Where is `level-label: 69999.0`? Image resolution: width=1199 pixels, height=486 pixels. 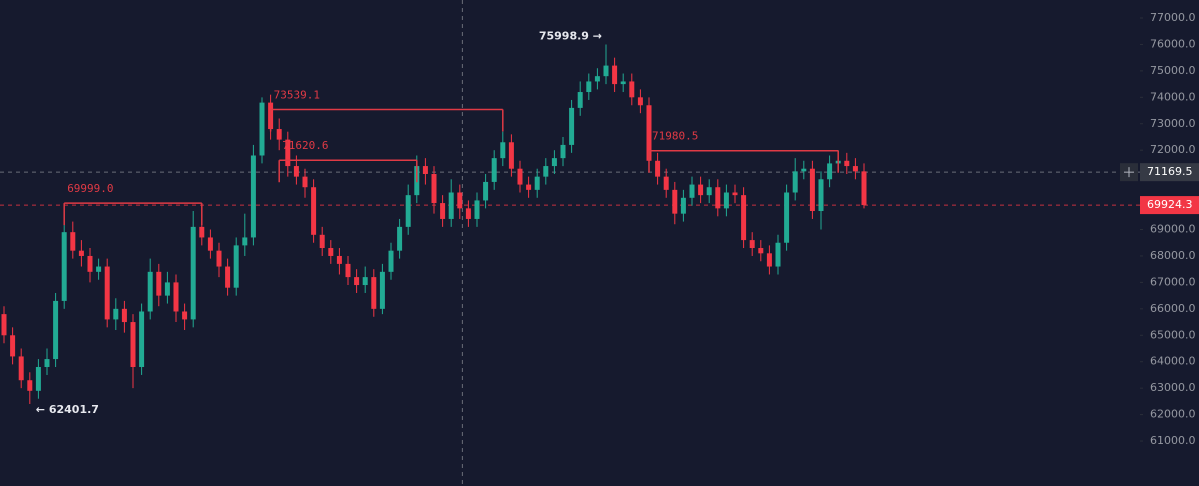 level-label: 69999.0 is located at coordinates (90, 188).